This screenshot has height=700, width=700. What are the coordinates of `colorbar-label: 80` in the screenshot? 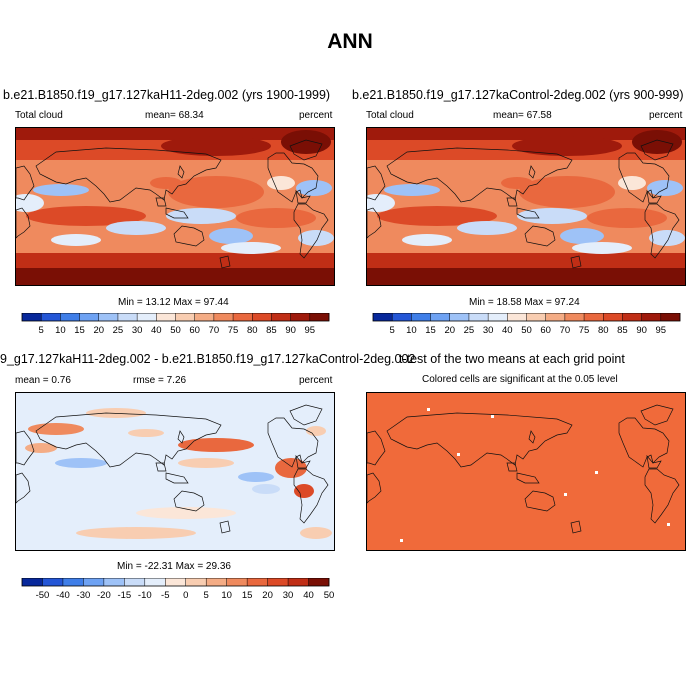 It's located at (252, 330).